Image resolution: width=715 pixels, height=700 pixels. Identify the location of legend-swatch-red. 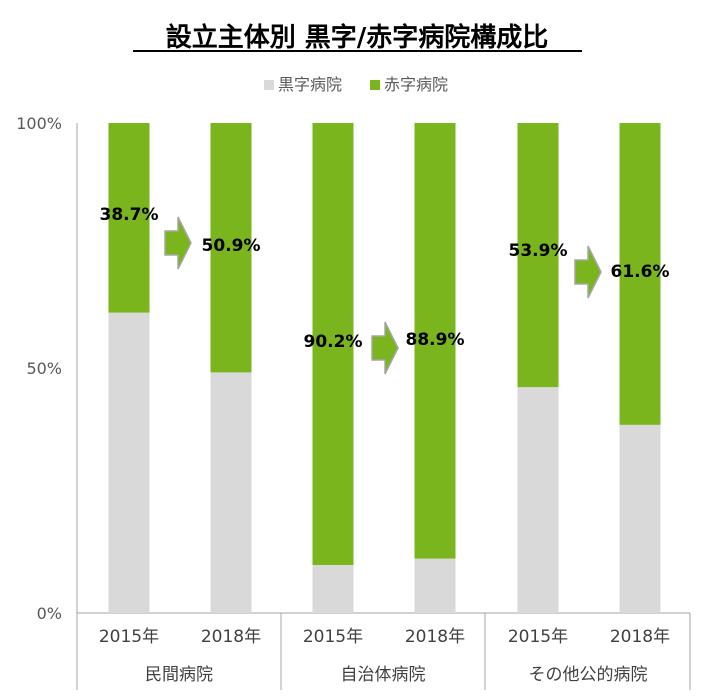
(375, 85).